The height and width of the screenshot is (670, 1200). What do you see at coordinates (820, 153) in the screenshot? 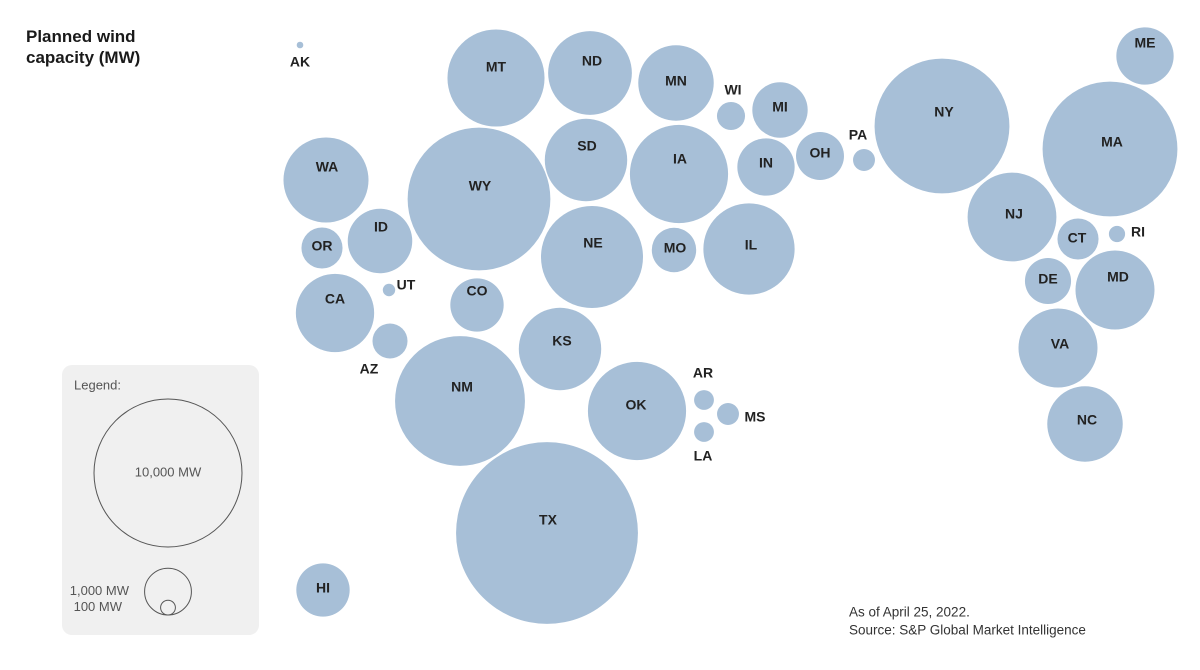
I see `state-label: OH` at bounding box center [820, 153].